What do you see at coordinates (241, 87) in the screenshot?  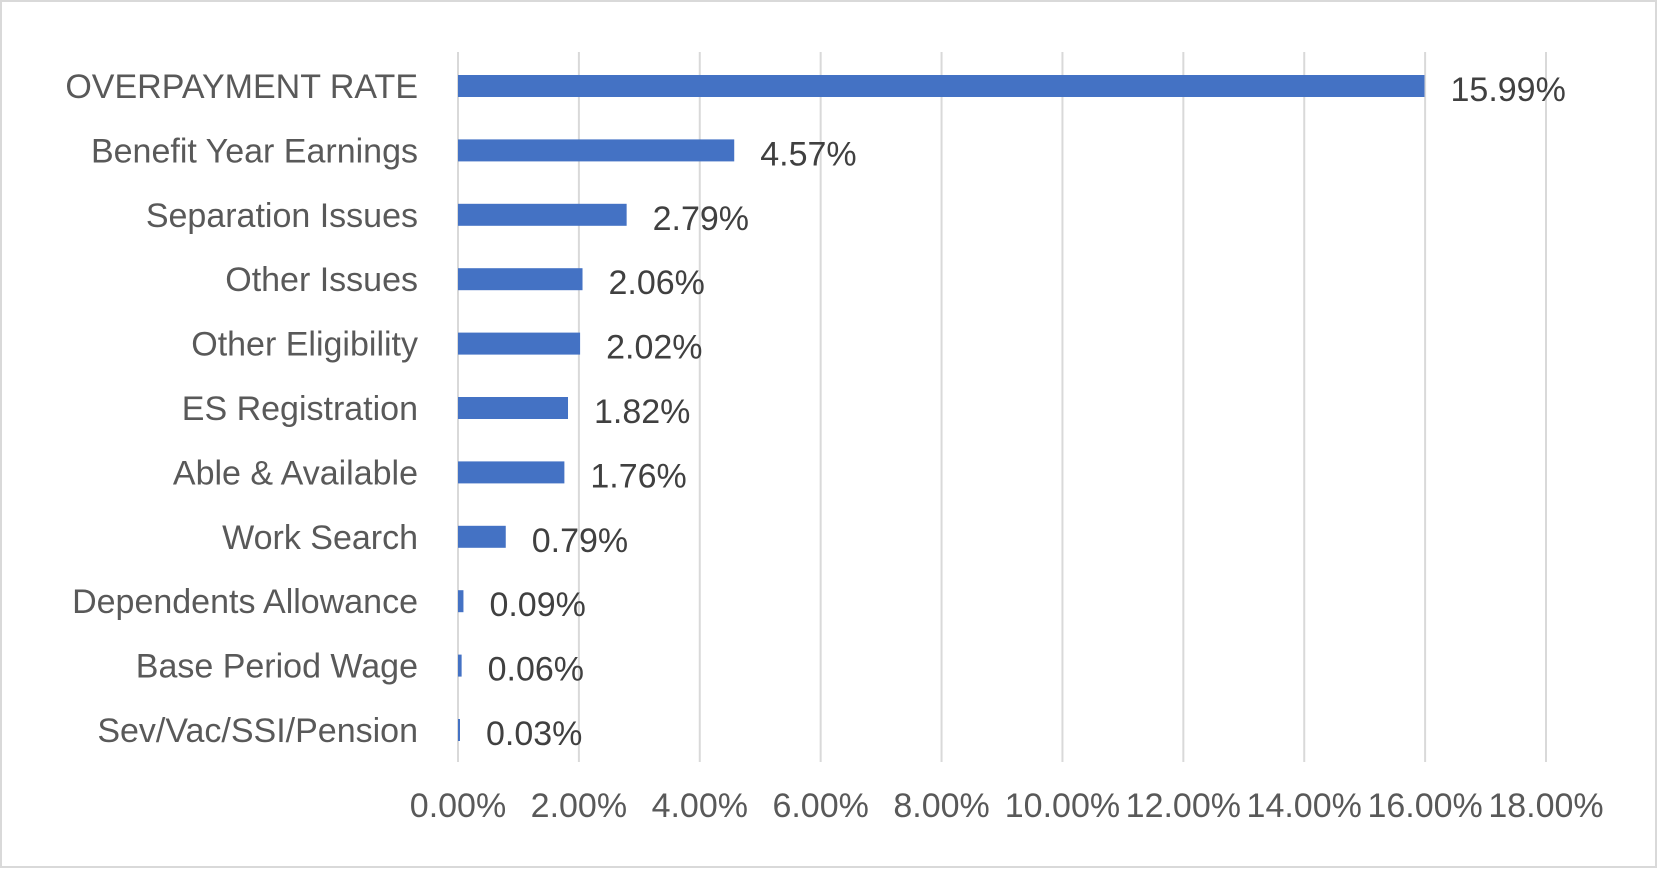 I see `category-label: OVERPAYMENT RATE` at bounding box center [241, 87].